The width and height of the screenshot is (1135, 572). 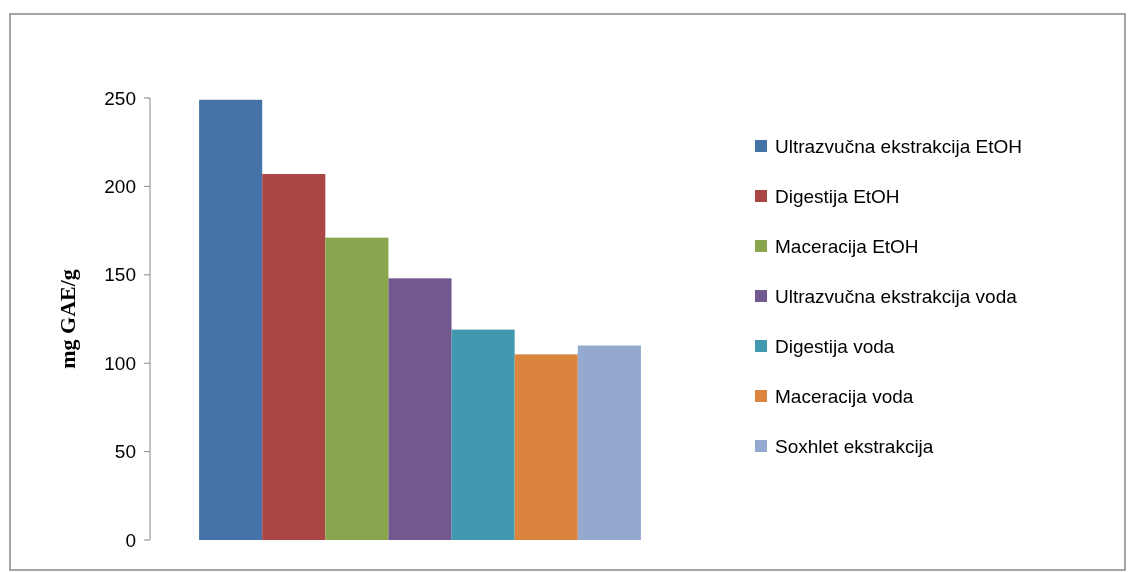 What do you see at coordinates (120, 98) in the screenshot?
I see `y-tick-label: 250` at bounding box center [120, 98].